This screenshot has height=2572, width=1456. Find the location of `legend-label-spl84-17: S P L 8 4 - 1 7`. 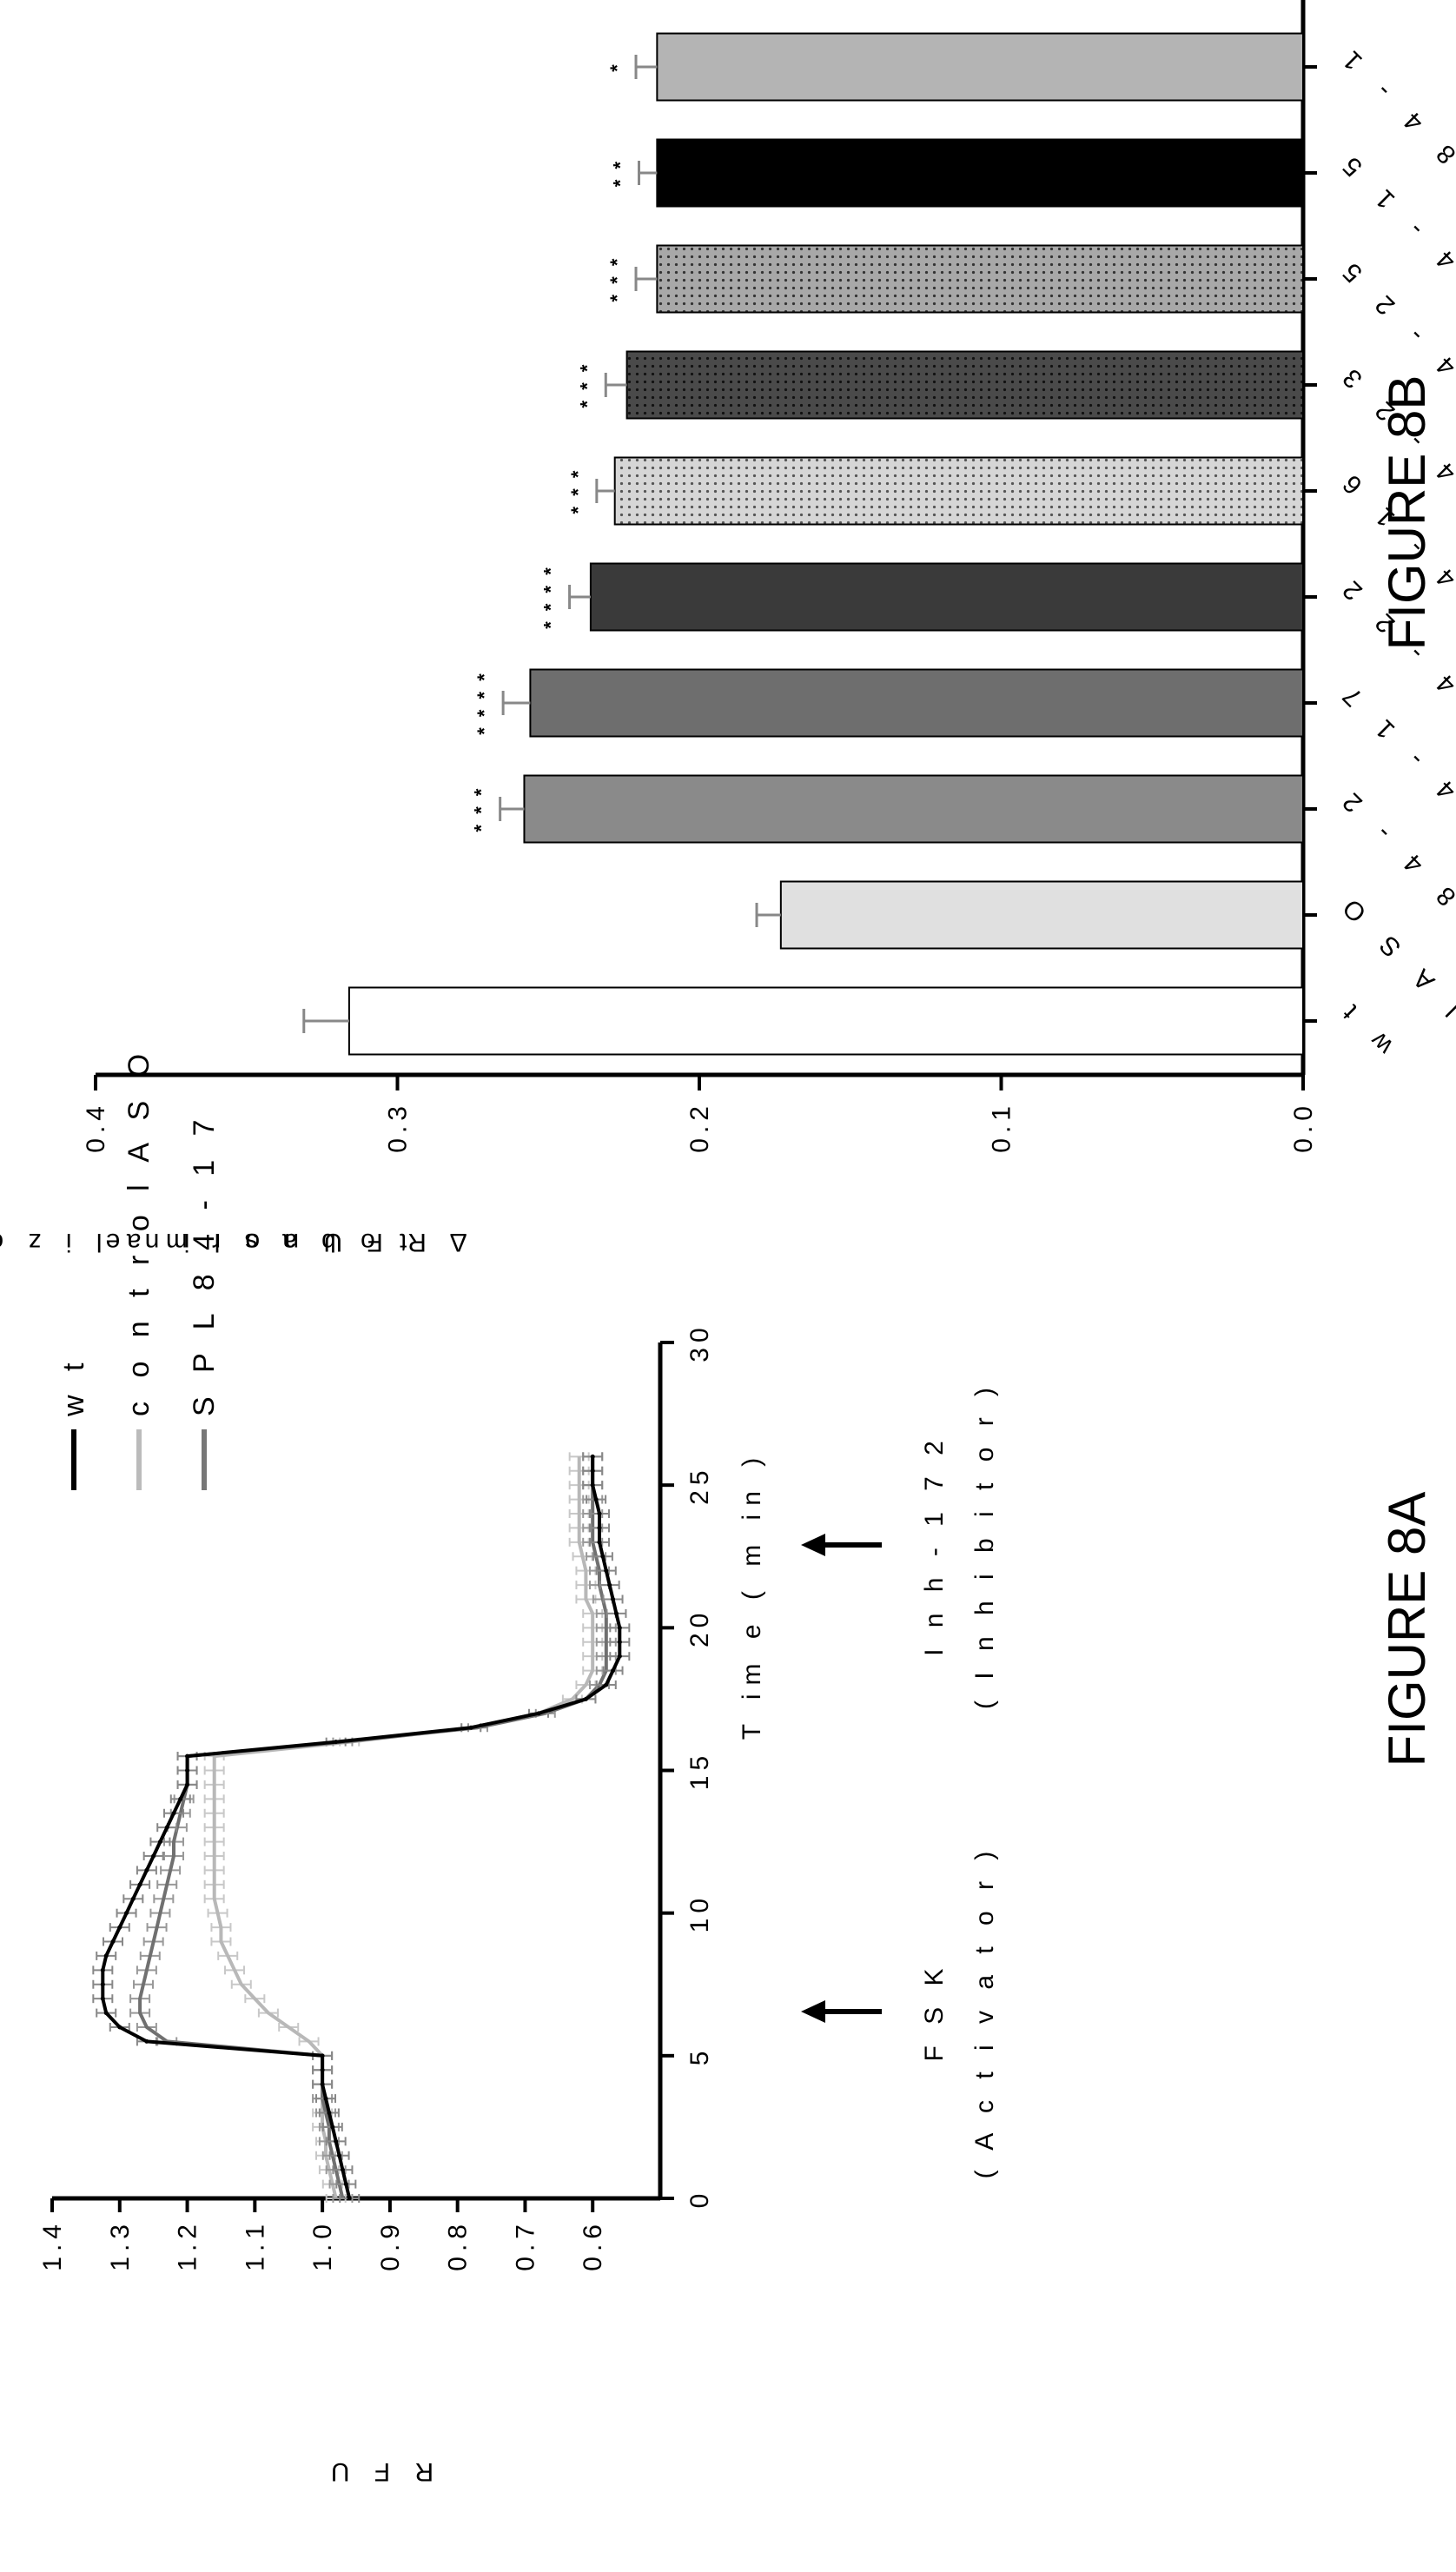

legend-label-spl84-17: S P L 8 4 - 1 7 is located at coordinates (204, 1264).